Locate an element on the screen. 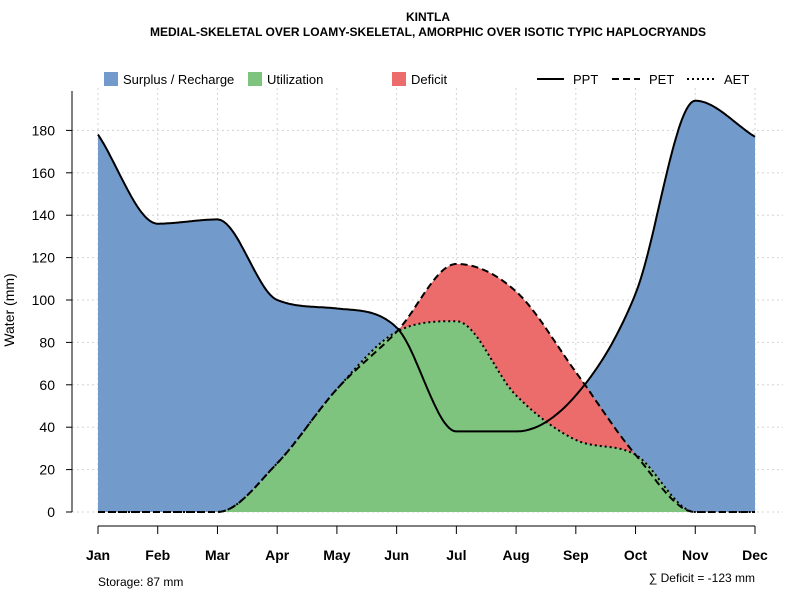 This screenshot has height=600, width=800. y-tick-label: 20 is located at coordinates (47, 470).